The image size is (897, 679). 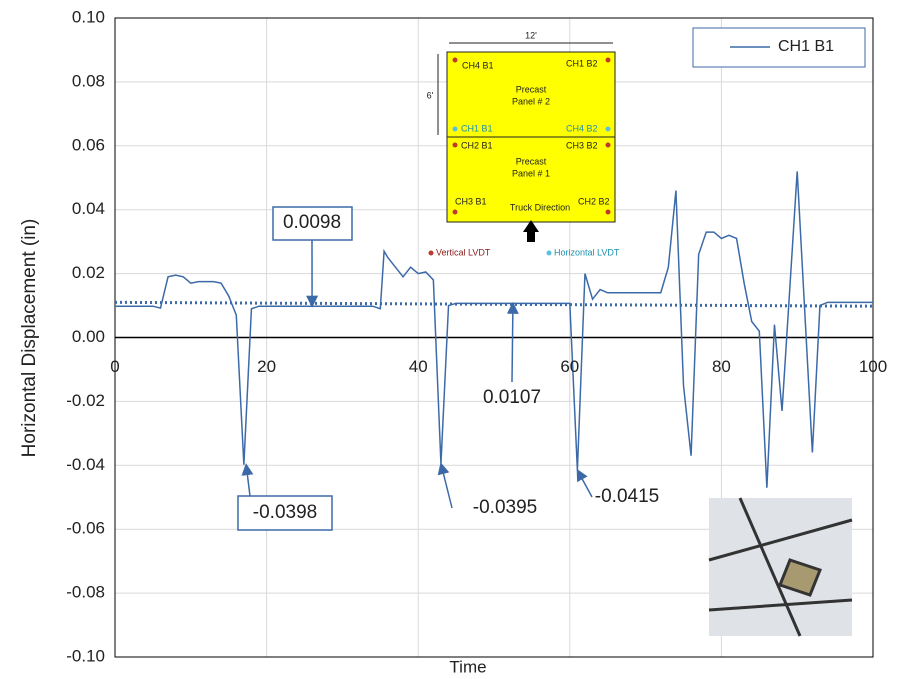 What do you see at coordinates (569, 366) in the screenshot?
I see `x-tick-label: 60` at bounding box center [569, 366].